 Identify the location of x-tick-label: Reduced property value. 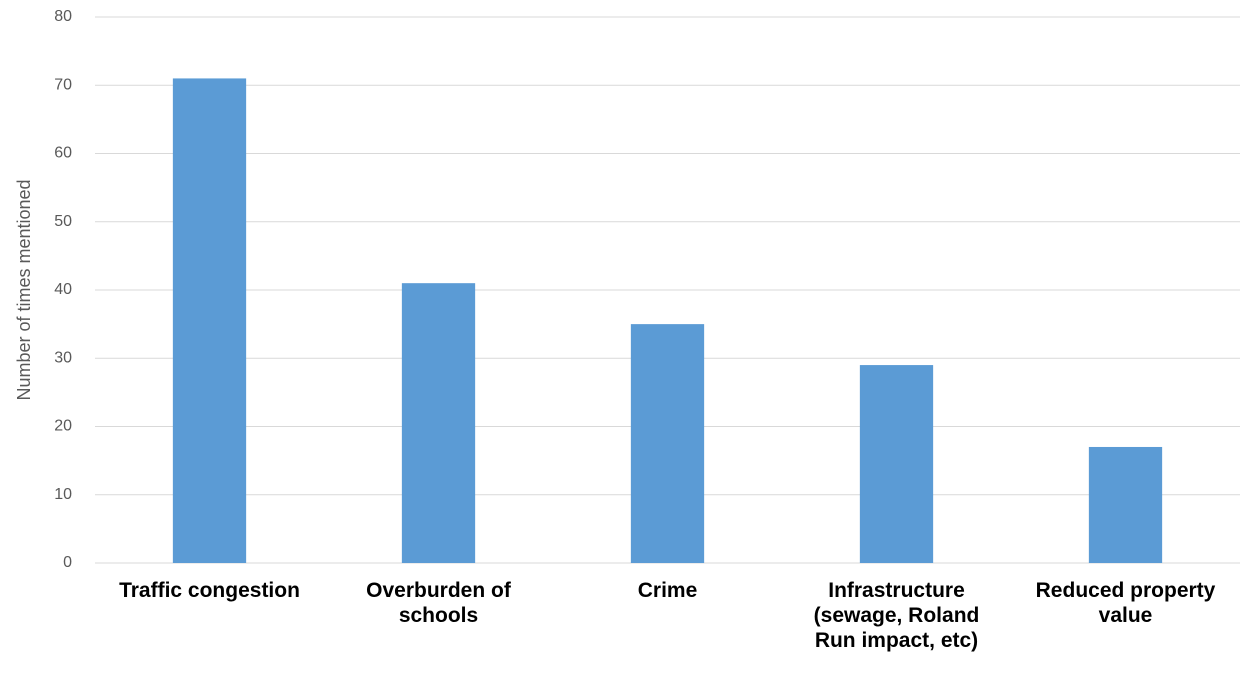
(1125, 603).